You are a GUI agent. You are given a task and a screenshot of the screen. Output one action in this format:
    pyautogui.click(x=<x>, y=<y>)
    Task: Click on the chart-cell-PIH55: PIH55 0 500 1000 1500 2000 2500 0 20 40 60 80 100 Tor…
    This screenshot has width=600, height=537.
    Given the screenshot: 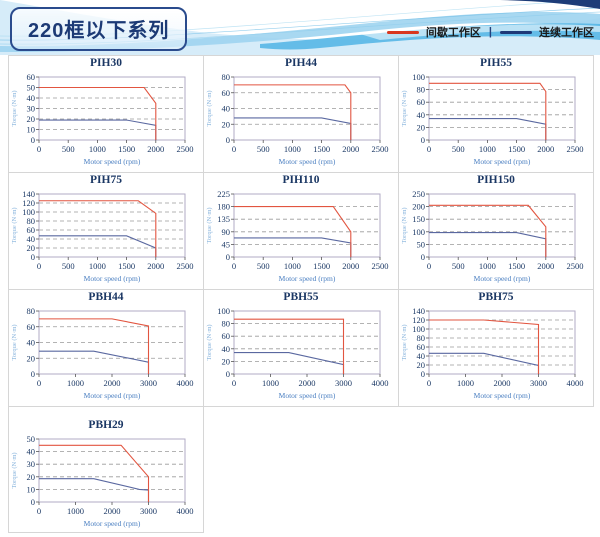 What is the action you would take?
    pyautogui.click(x=496, y=114)
    